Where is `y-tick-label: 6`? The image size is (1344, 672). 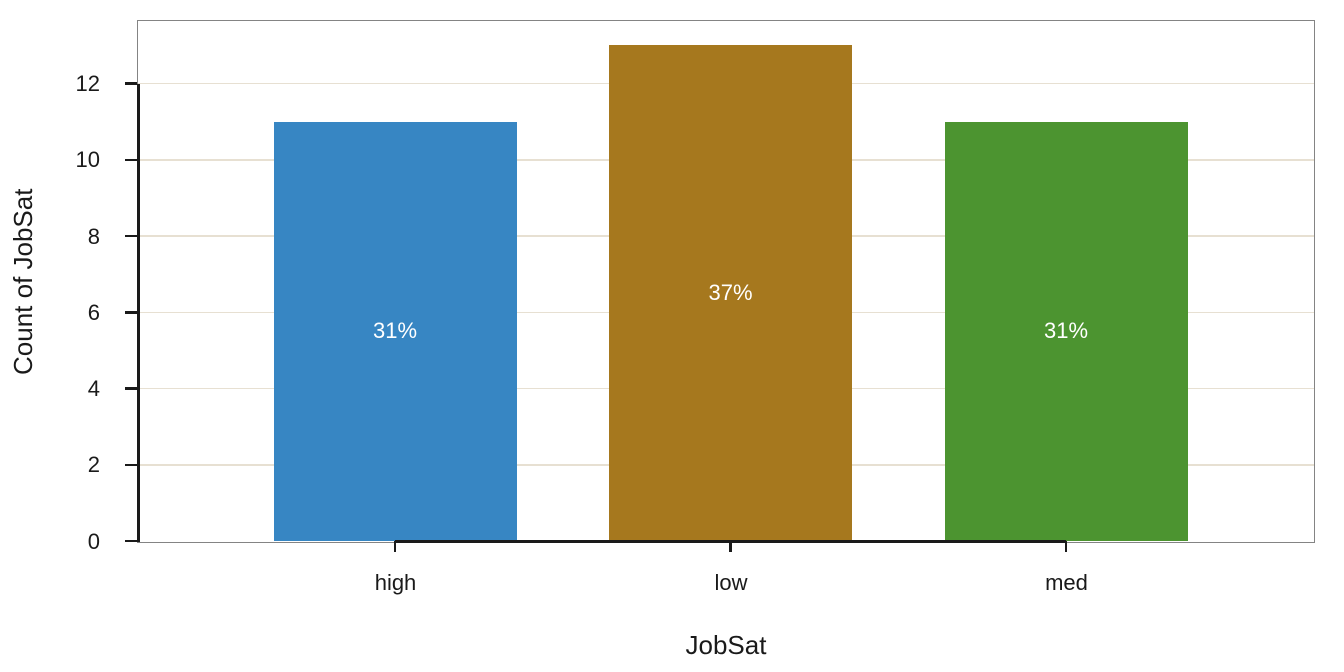 y-tick-label: 6 is located at coordinates (93, 312).